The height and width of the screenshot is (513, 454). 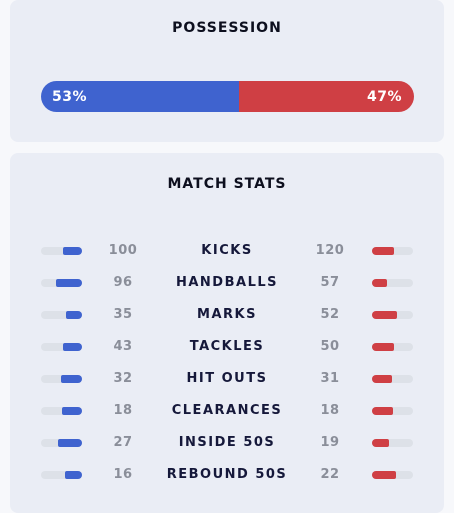 I want to click on stat-label: TACKLES, so click(x=227, y=346).